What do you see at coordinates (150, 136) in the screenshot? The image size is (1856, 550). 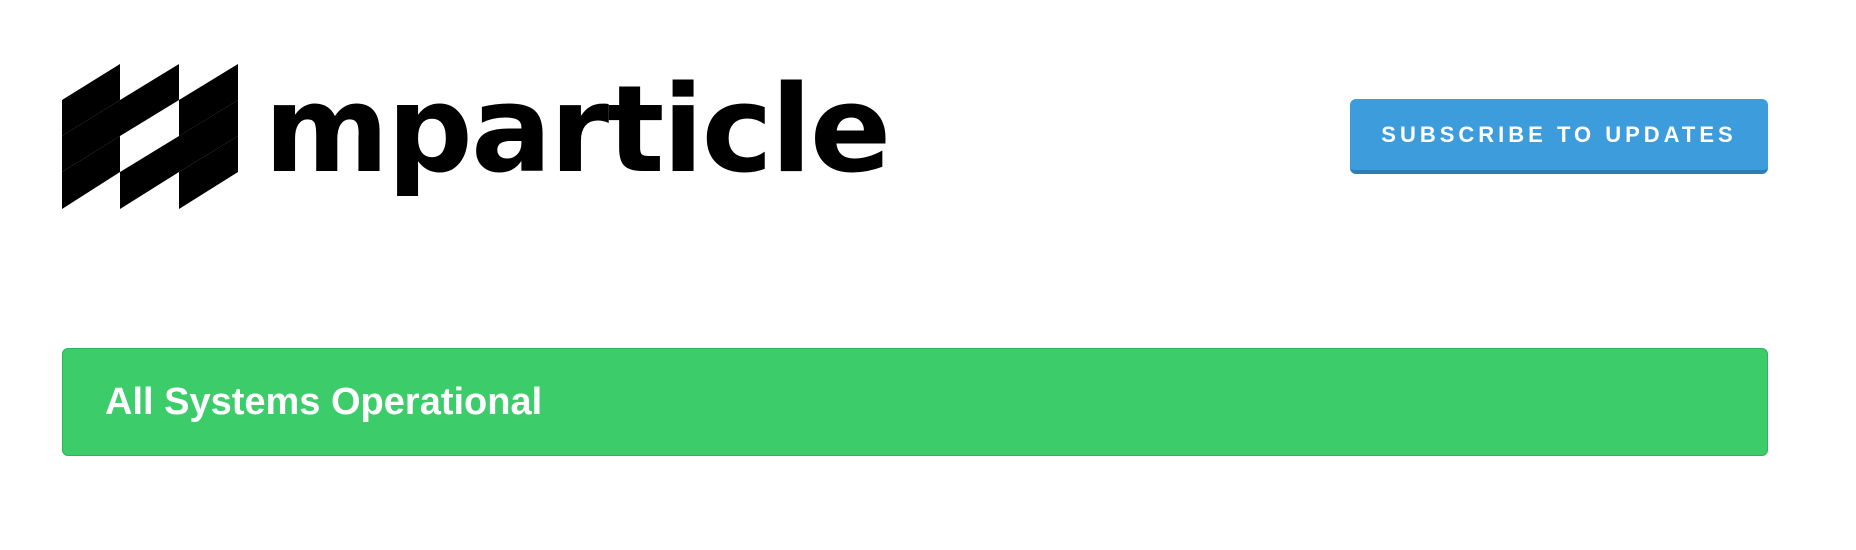 I see `mparticle-logo-icon` at bounding box center [150, 136].